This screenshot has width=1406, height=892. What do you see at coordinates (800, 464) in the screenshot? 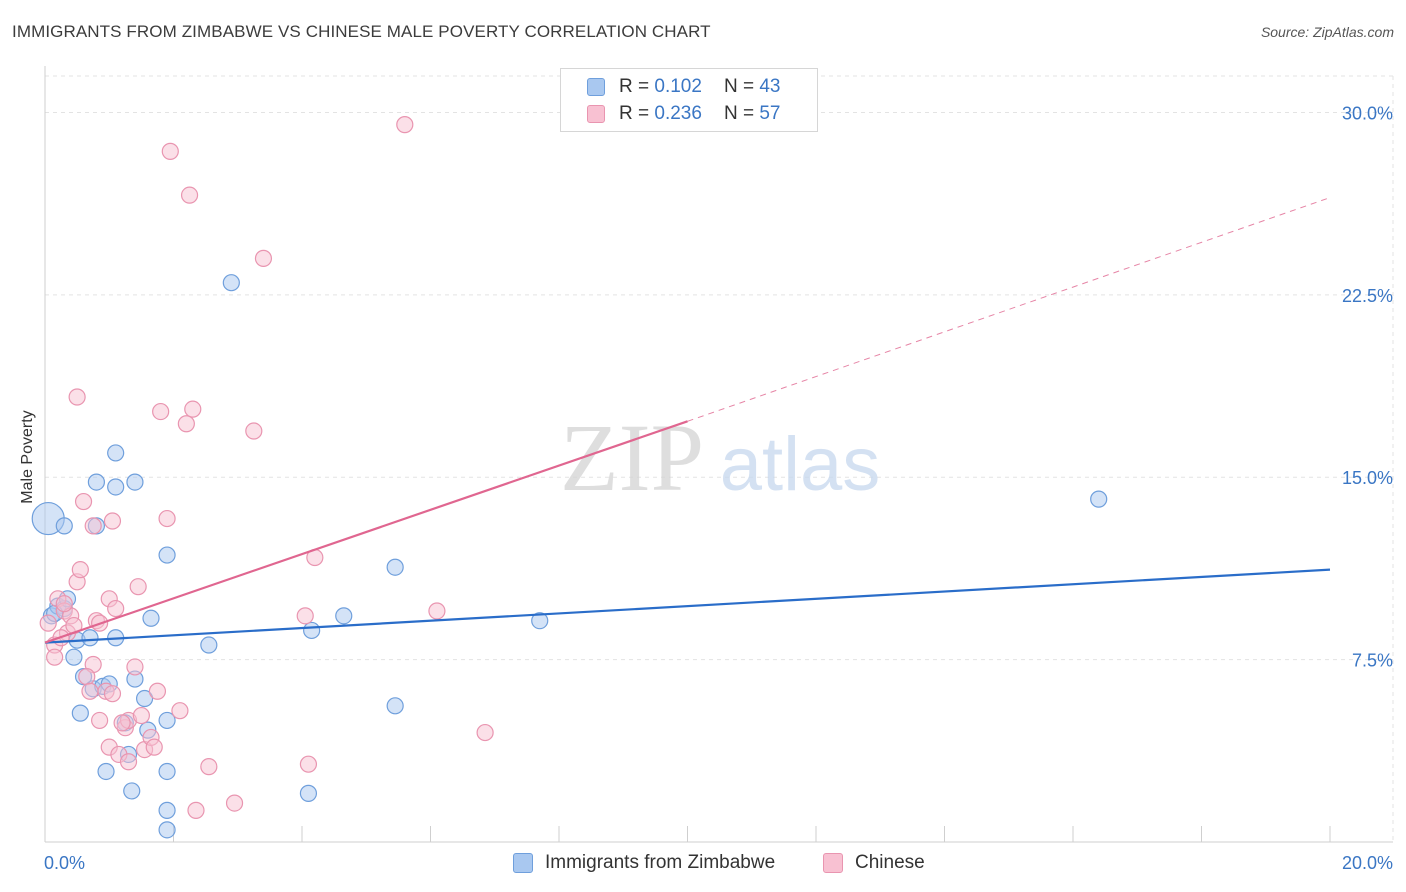
I see `watermark-atlas: atlas` at bounding box center [800, 464].